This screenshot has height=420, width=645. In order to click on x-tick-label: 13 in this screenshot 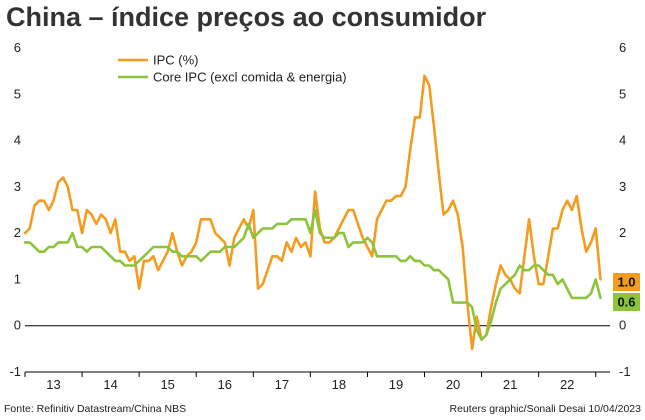, I will do `click(53, 384)`.